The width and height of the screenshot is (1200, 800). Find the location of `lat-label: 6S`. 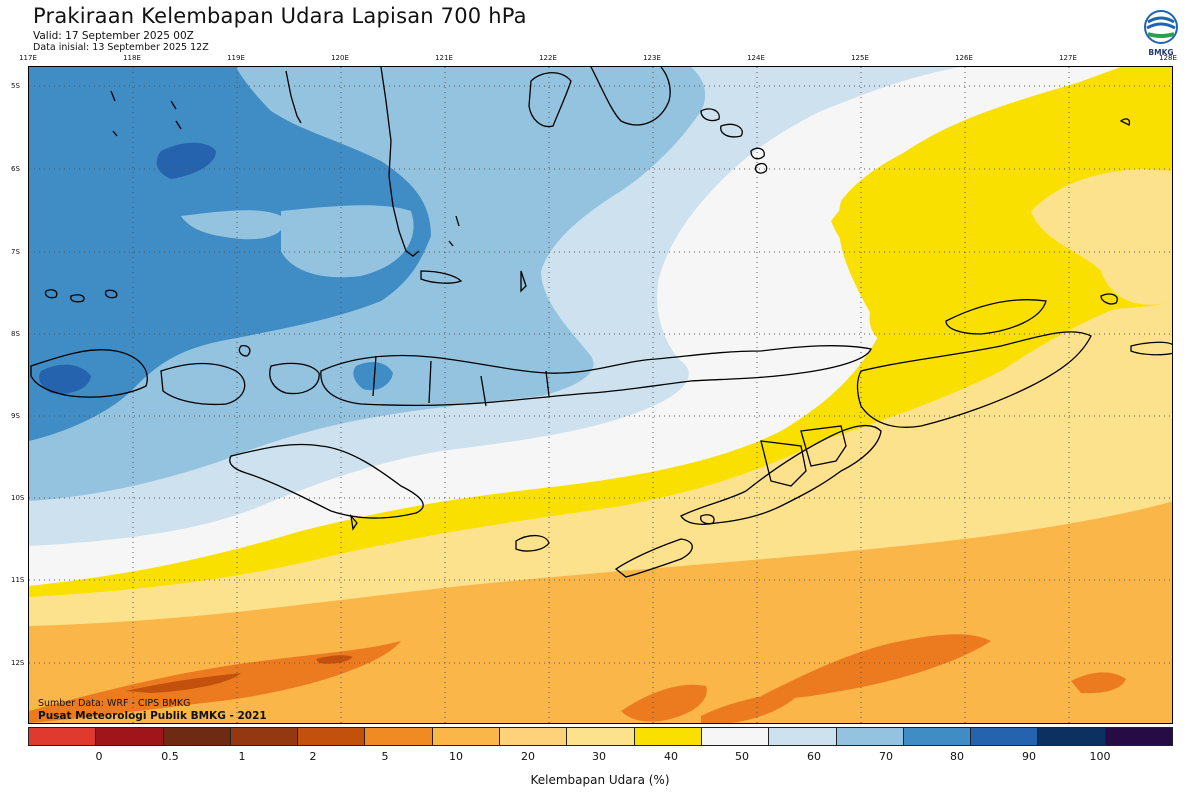

lat-label: 6S is located at coordinates (15, 169).